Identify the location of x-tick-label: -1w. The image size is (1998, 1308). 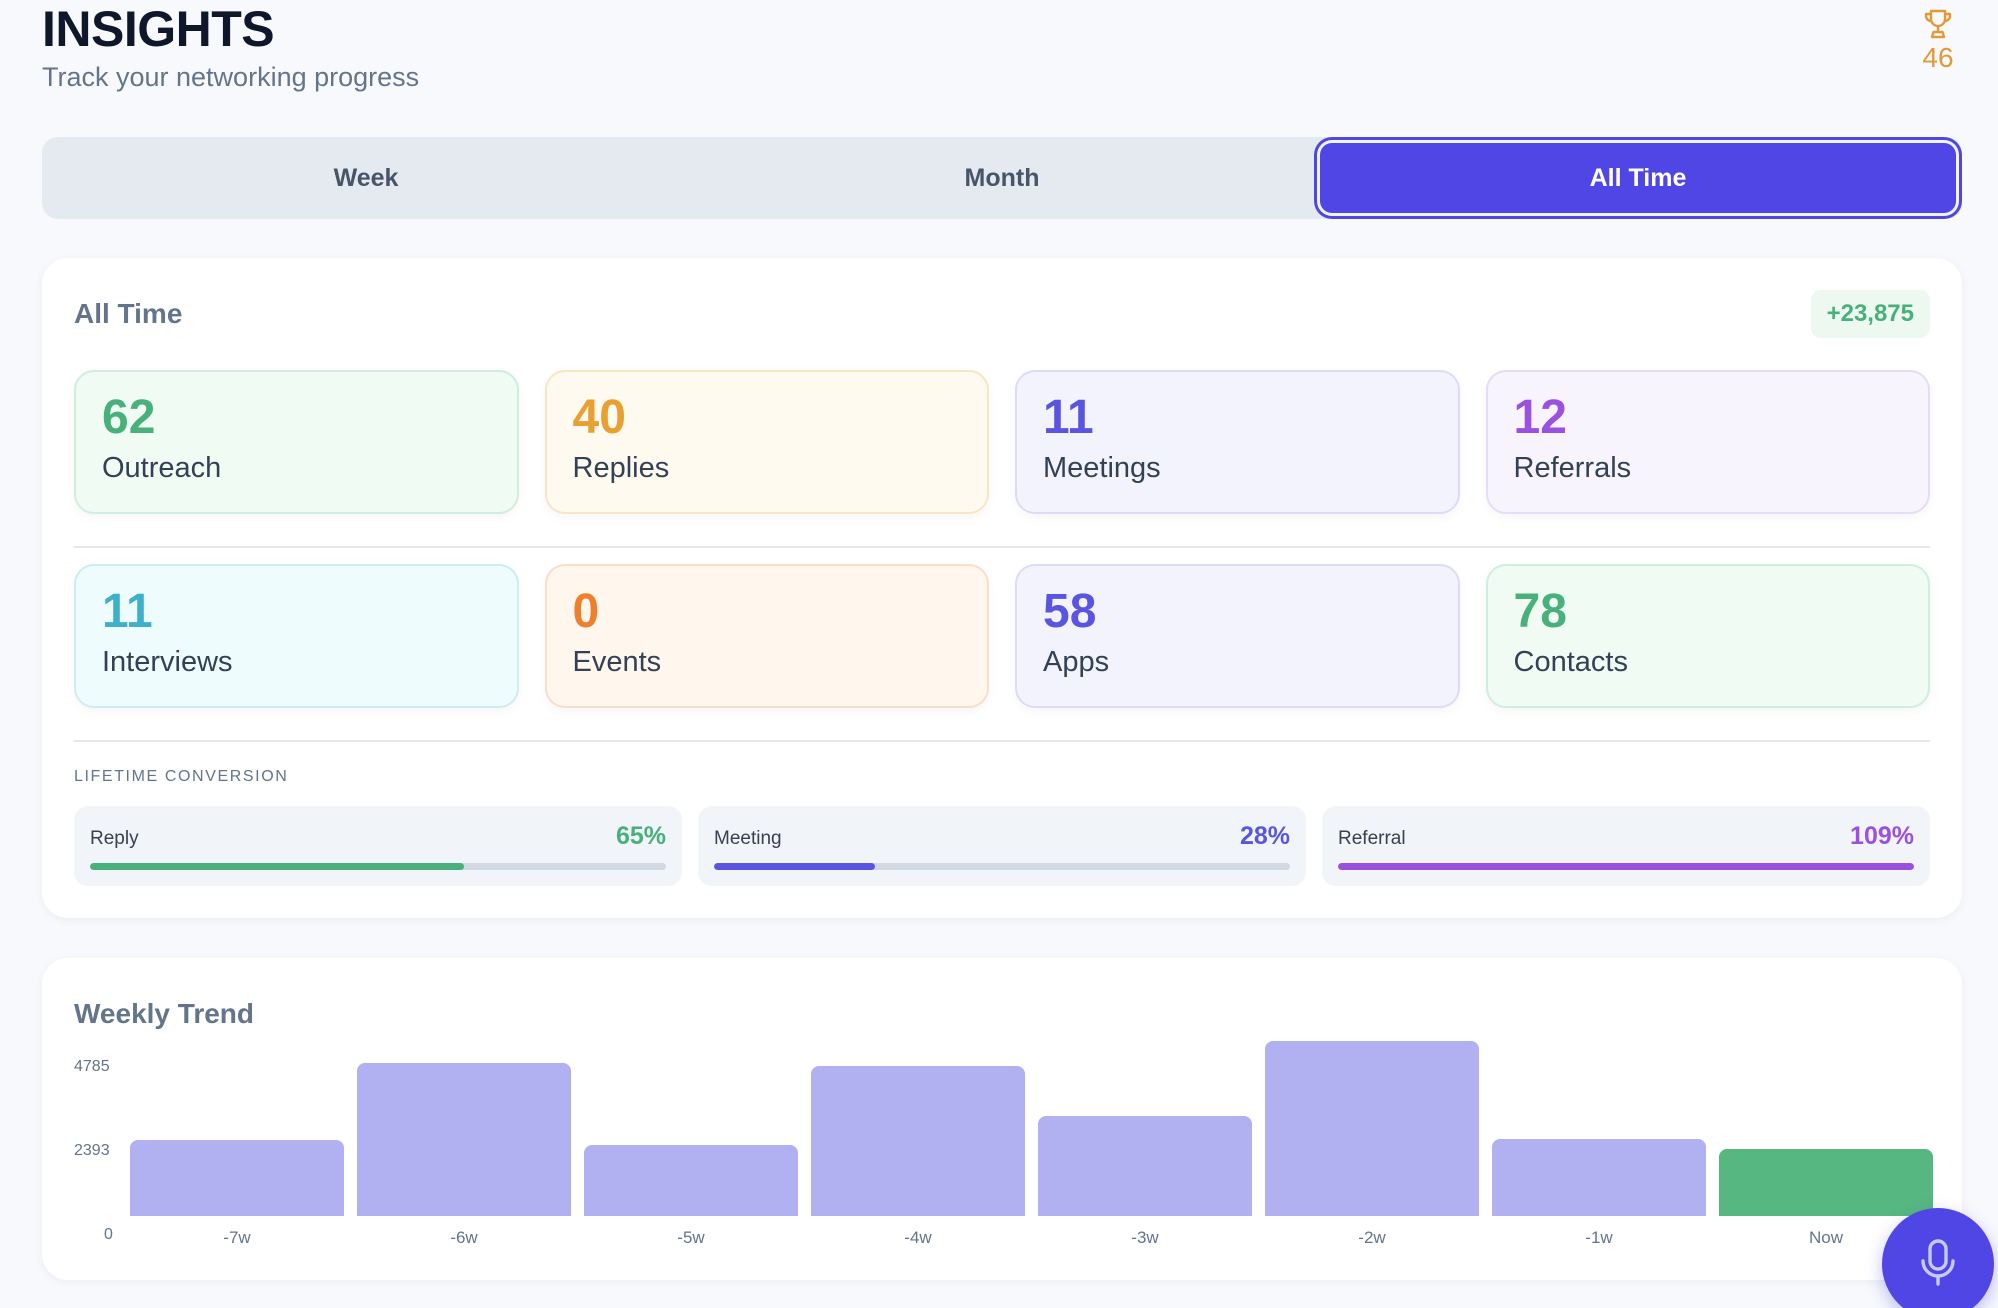
(1599, 1237).